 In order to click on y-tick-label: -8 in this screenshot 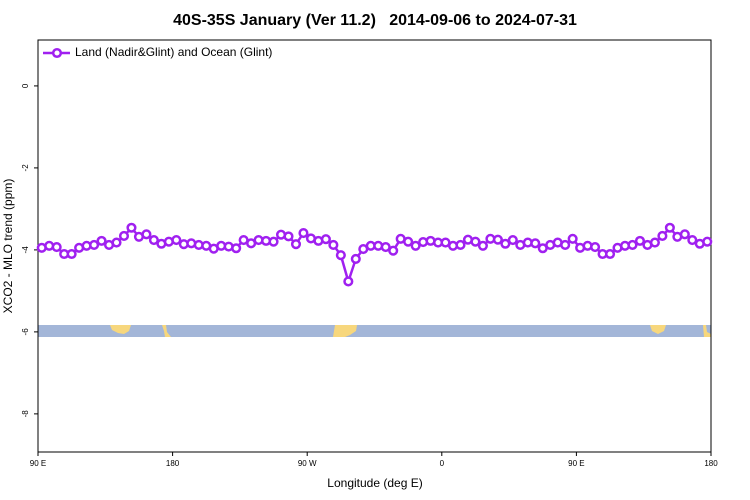, I will do `click(25, 414)`.